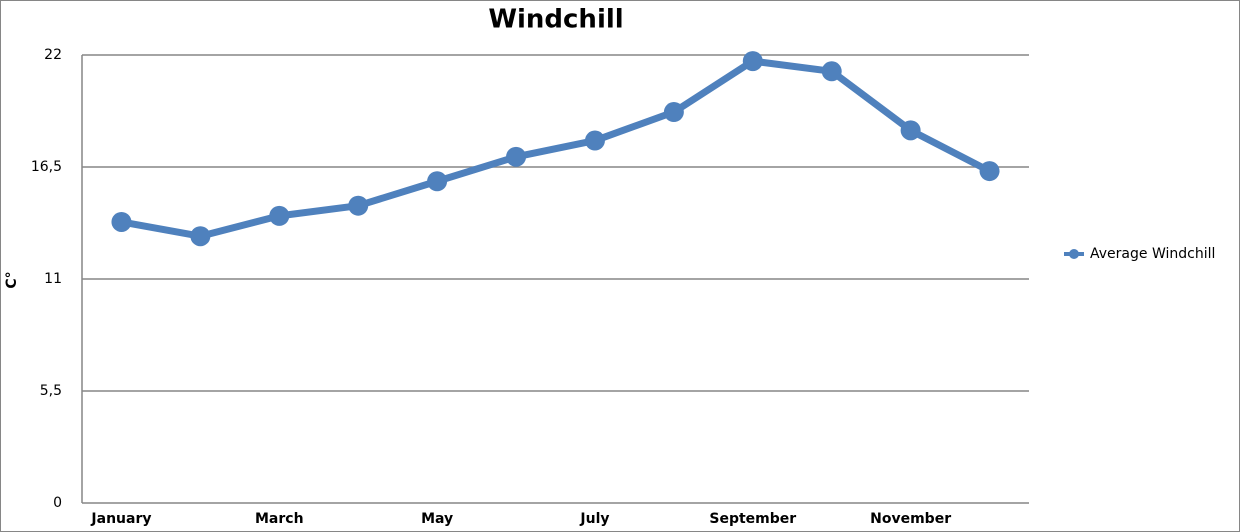  What do you see at coordinates (555, 20) in the screenshot?
I see `chart-title: Windchill` at bounding box center [555, 20].